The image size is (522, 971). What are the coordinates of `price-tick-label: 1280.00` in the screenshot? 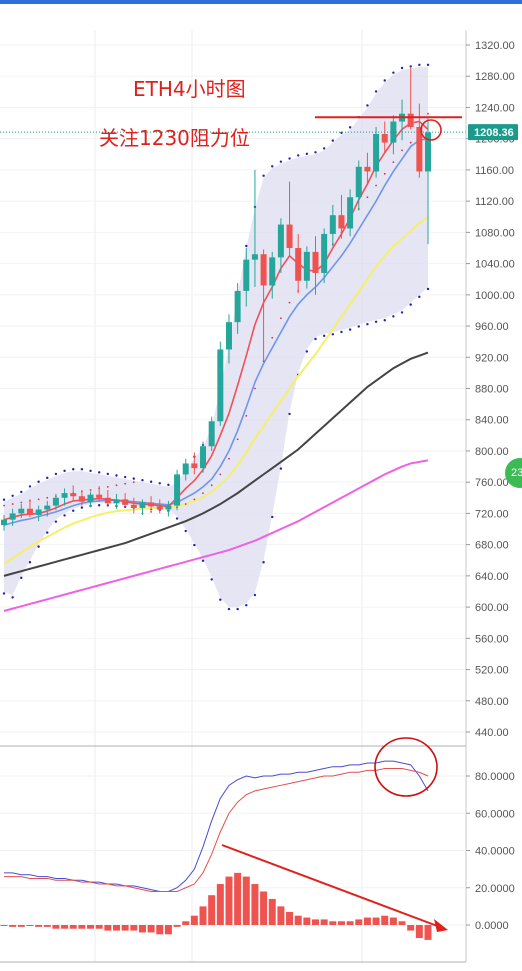 It's located at (495, 77).